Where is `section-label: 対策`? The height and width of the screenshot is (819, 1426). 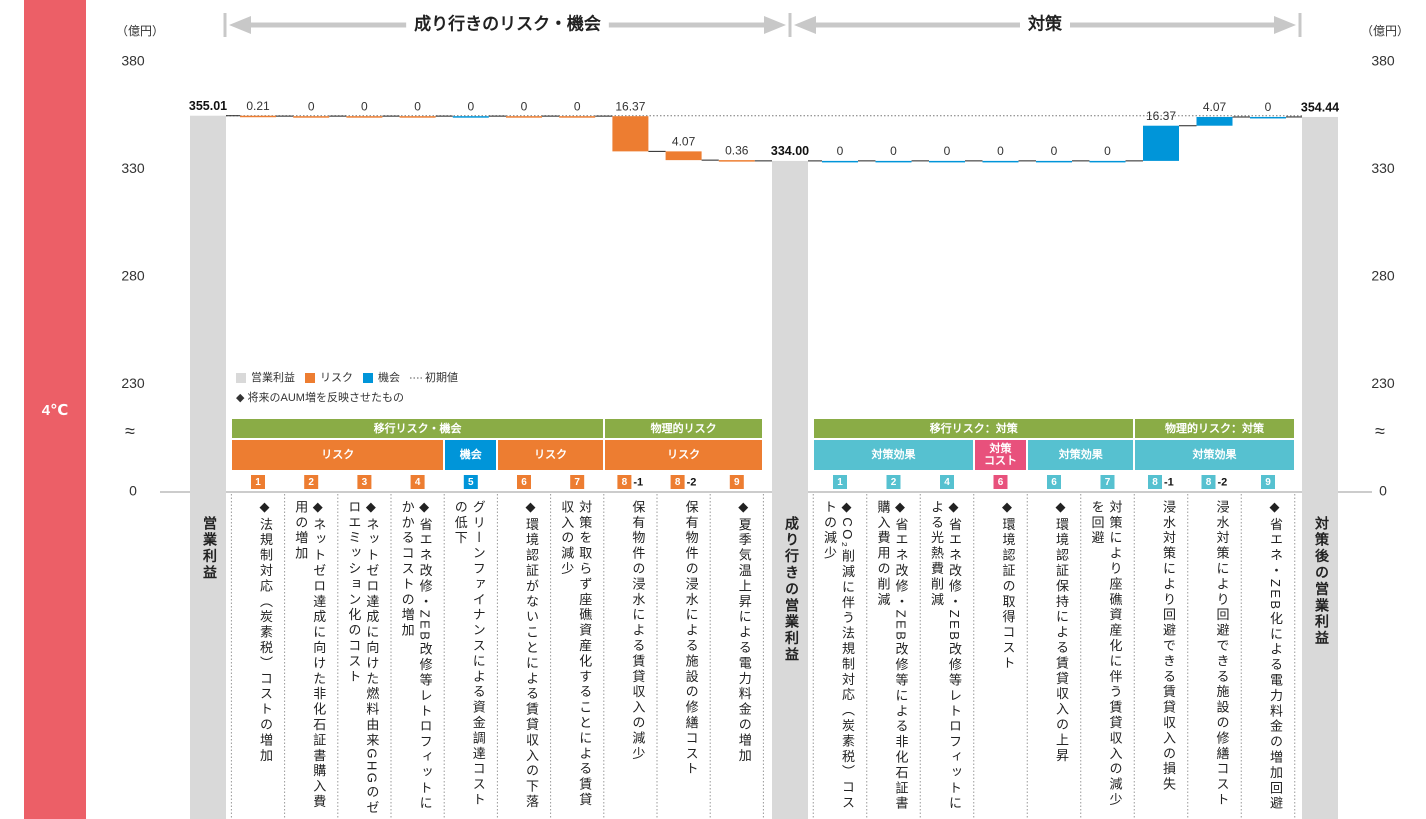
section-label: 対策 is located at coordinates (1045, 23).